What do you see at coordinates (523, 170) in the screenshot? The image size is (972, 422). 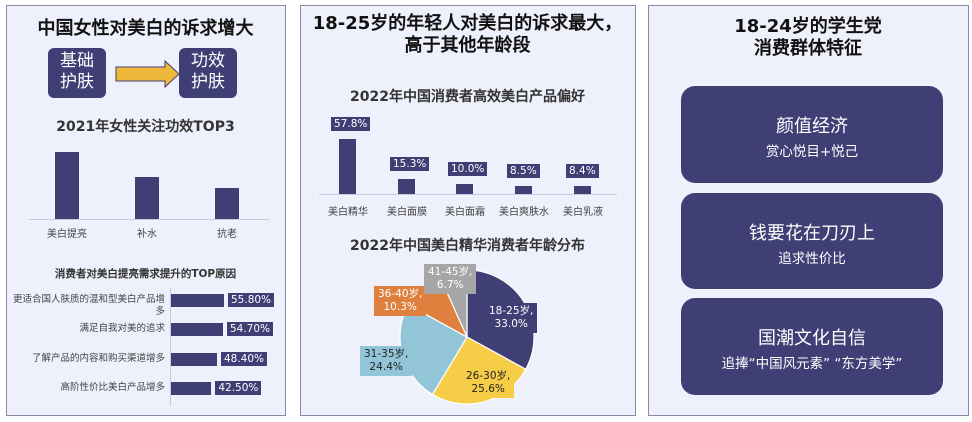 I see `value-label: 8.5%` at bounding box center [523, 170].